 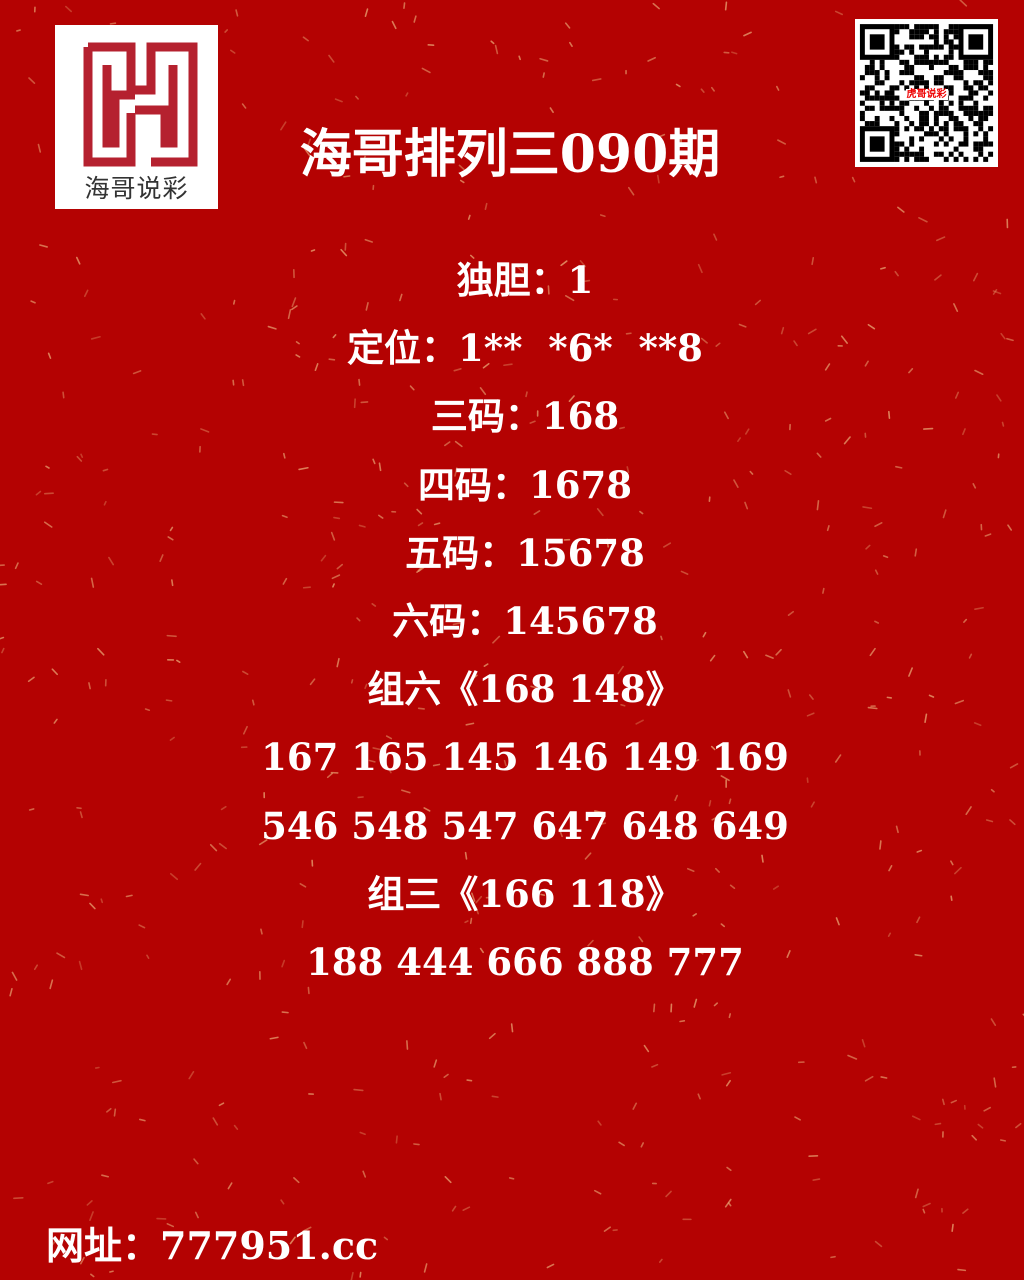 I want to click on line-zuliu-numbers-1: 167 165 145 146 149 169, so click(x=525, y=757).